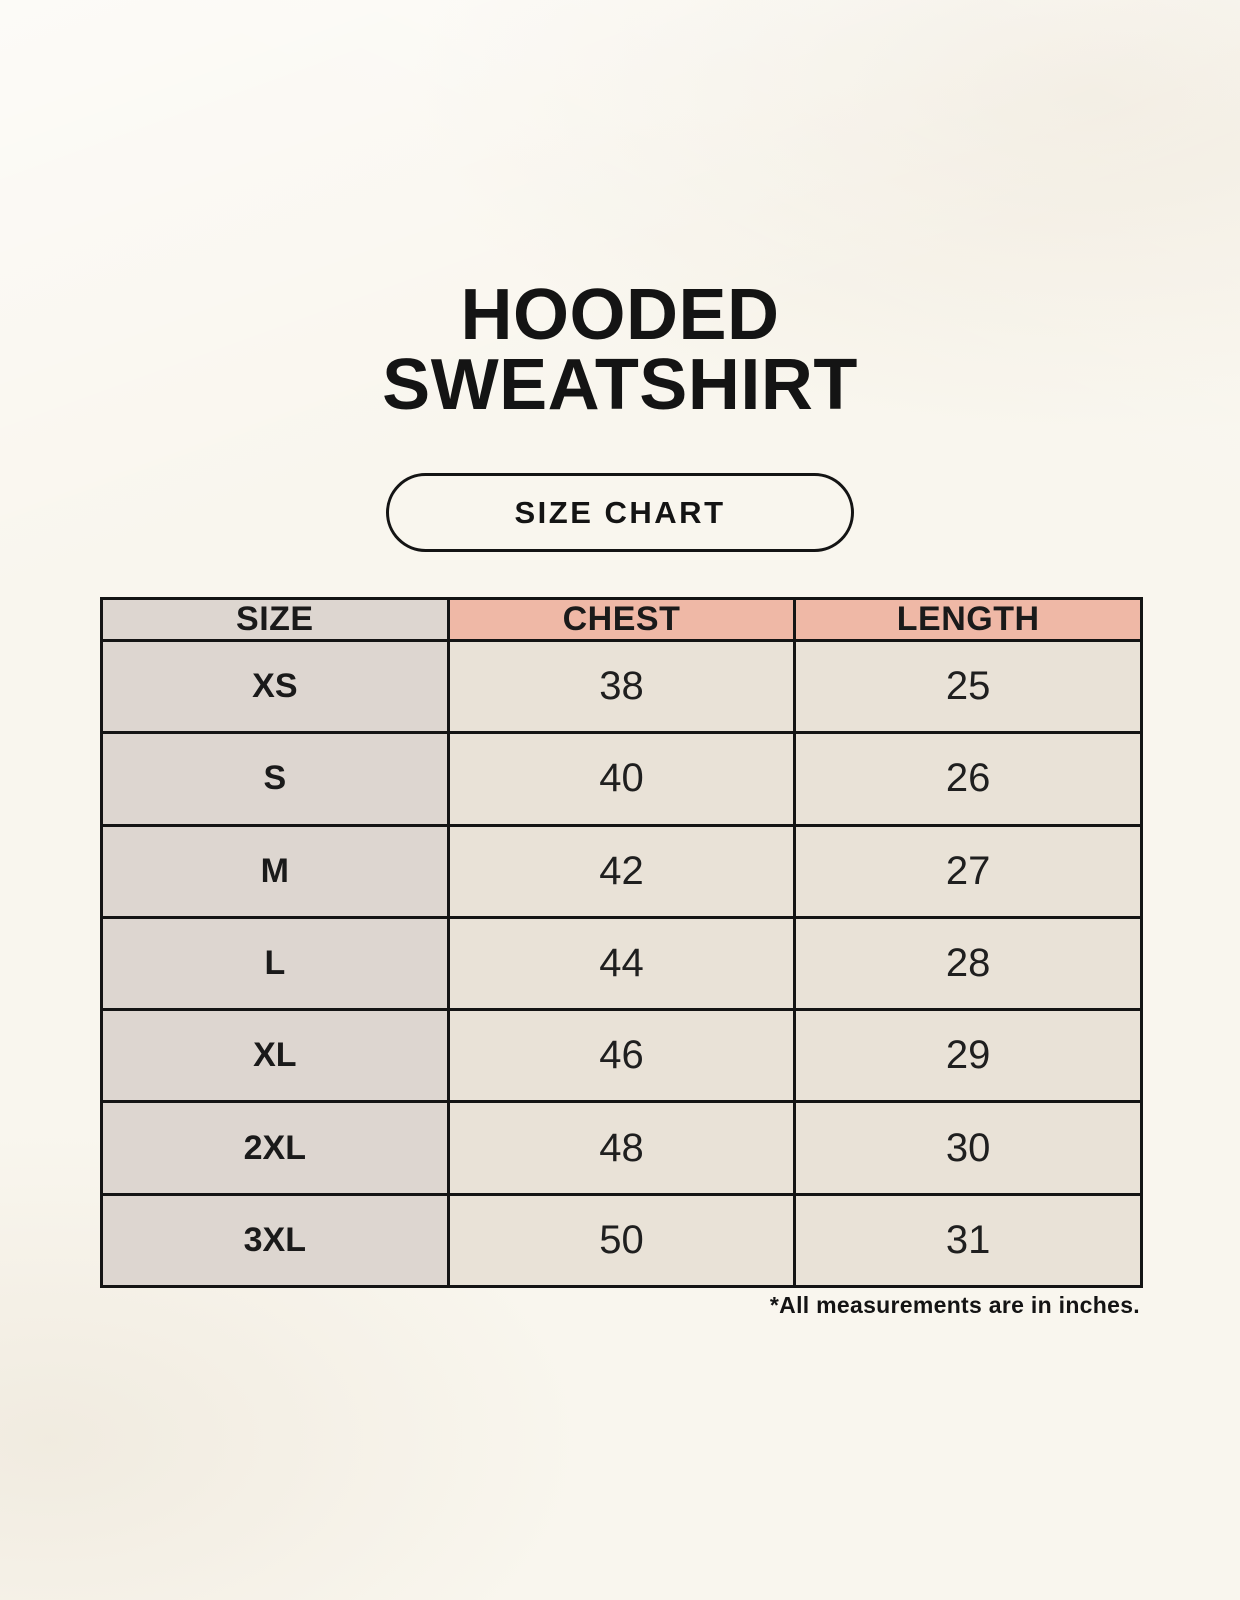  What do you see at coordinates (968, 871) in the screenshot?
I see `cell-length: 27` at bounding box center [968, 871].